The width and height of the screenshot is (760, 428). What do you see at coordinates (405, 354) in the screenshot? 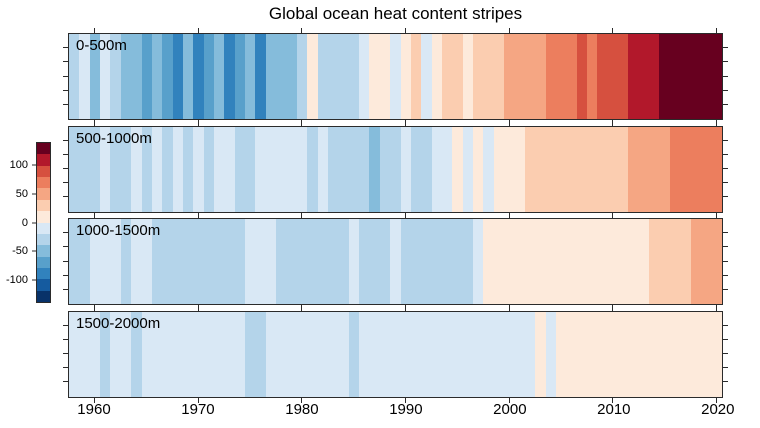
I see `stripe-1990` at bounding box center [405, 354].